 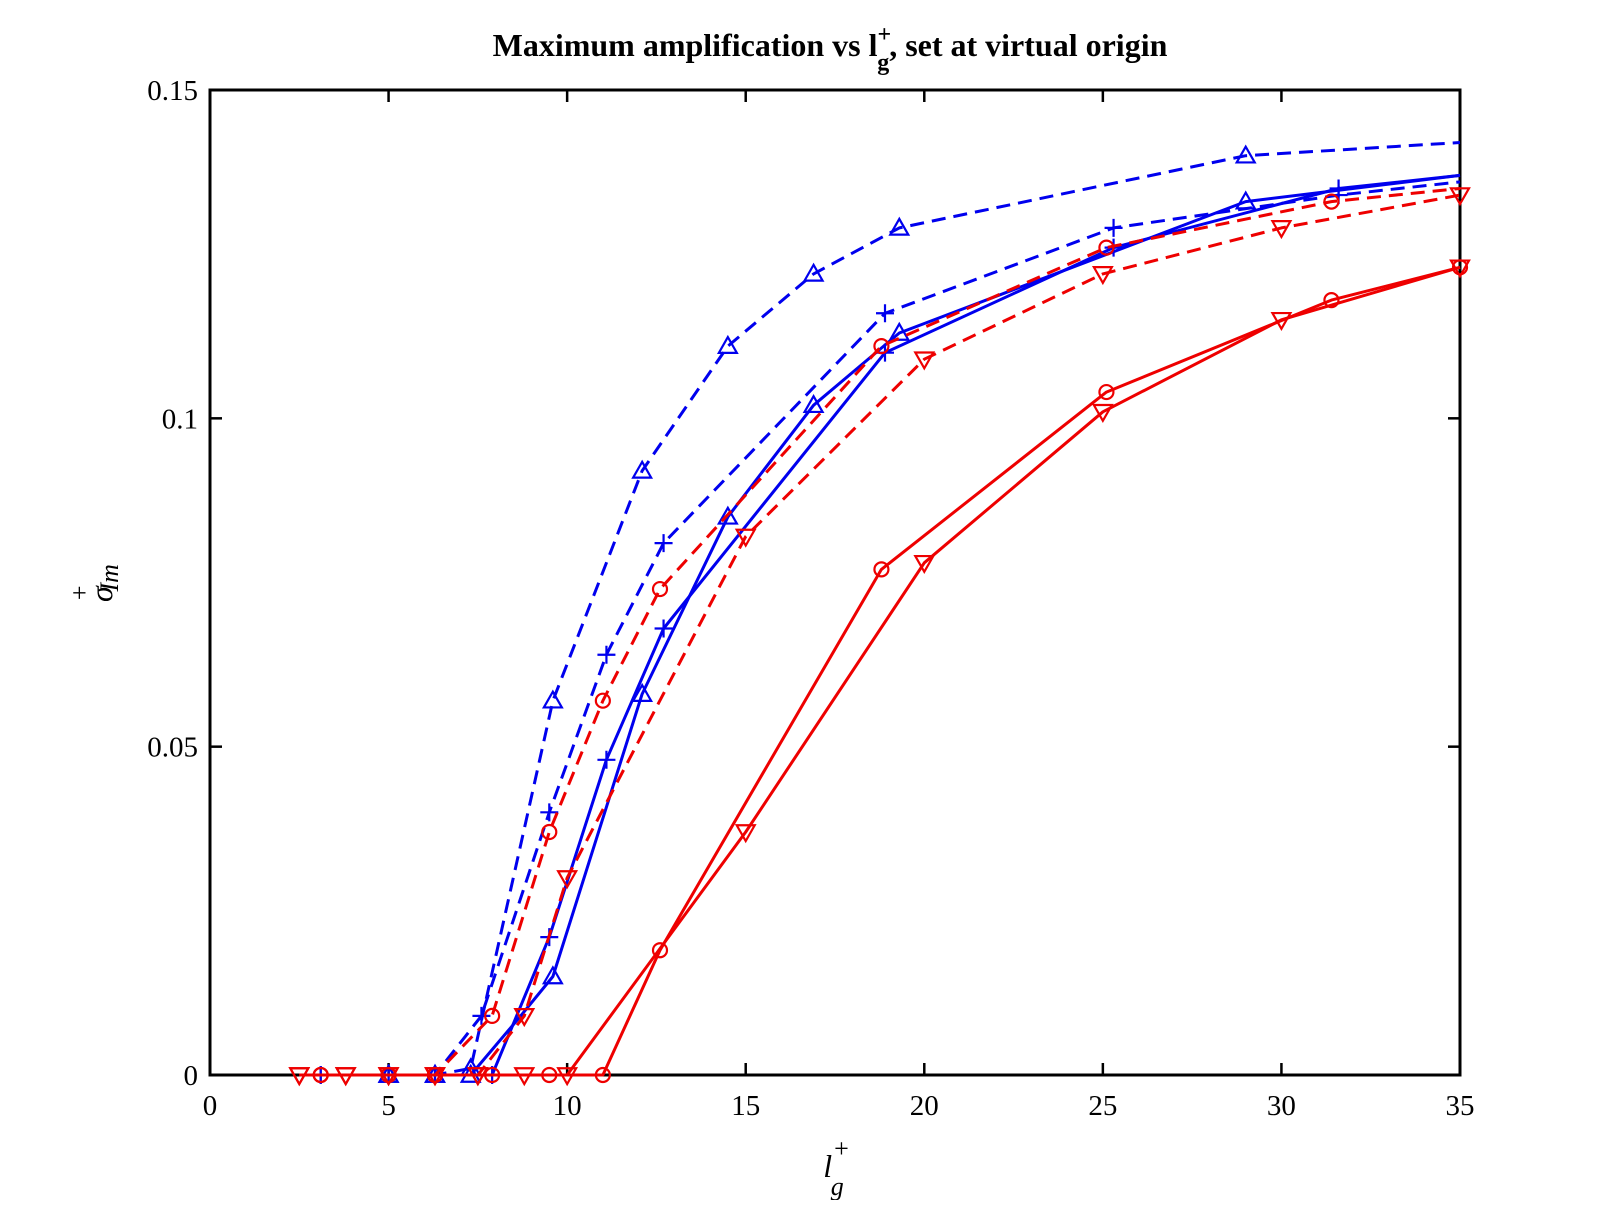 What do you see at coordinates (745, 1106) in the screenshot?
I see `x-tick-label: 15` at bounding box center [745, 1106].